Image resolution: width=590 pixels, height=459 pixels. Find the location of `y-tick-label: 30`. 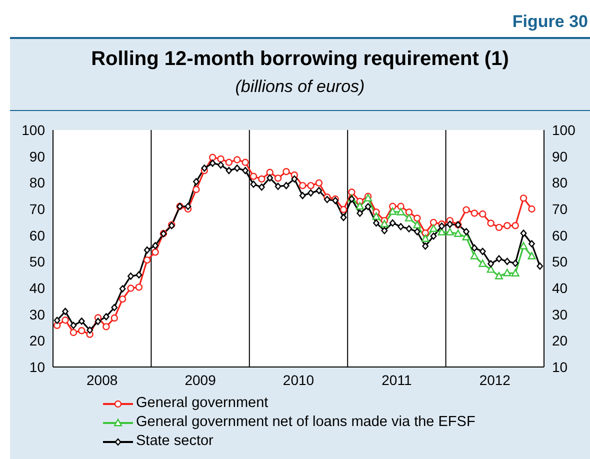

y-tick-label: 30 is located at coordinates (37, 314).